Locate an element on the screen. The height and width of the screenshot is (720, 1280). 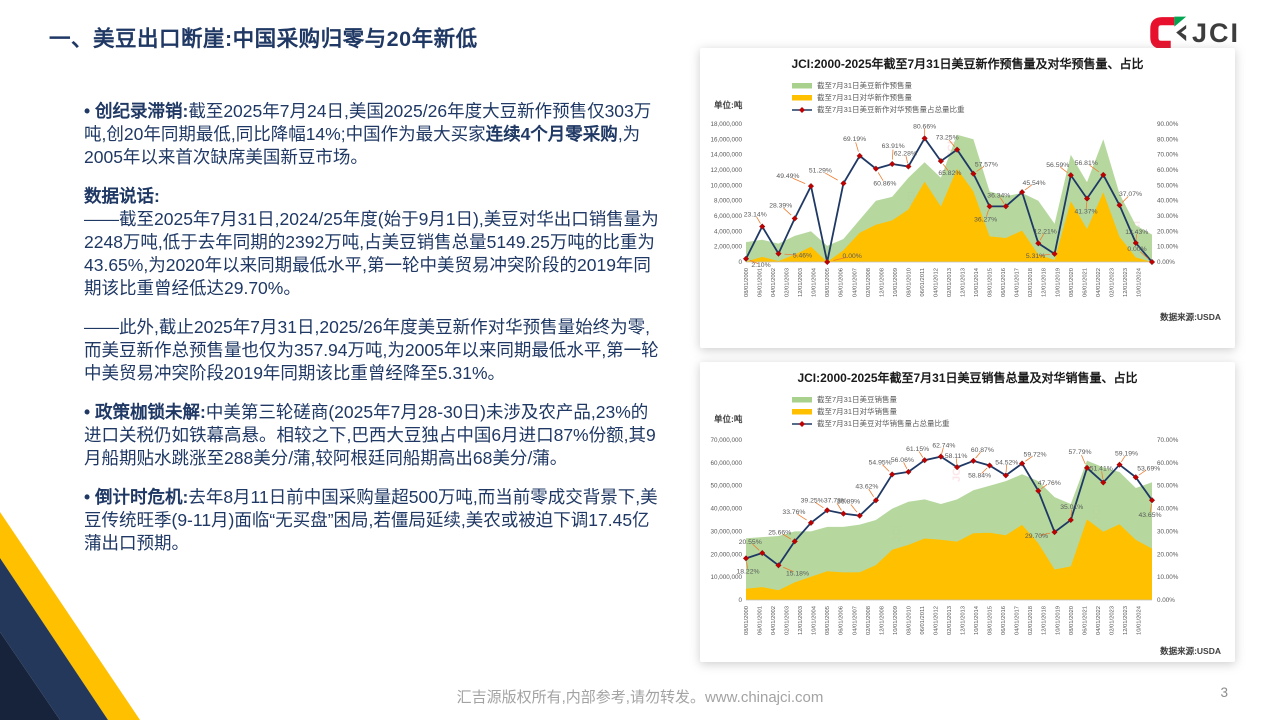
svg-text: 04/01/2022 is located at coordinates (1099, 620).